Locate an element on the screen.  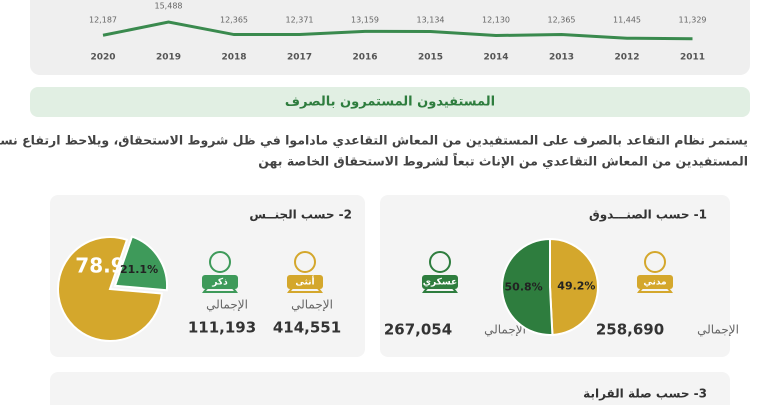
card-title: 1- حسب الصنـــدوق is located at coordinates (648, 215).